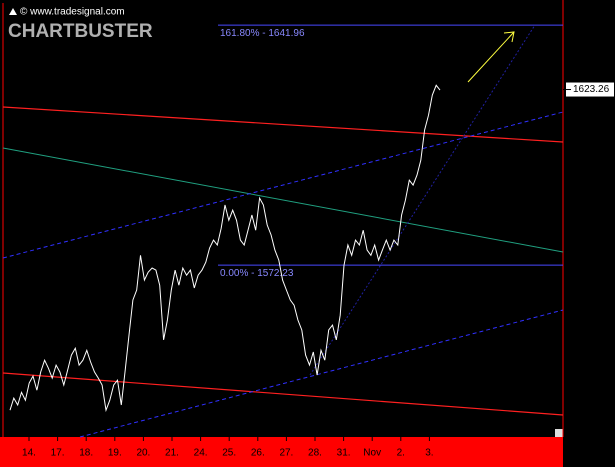 The image size is (615, 467). I want to click on last-value-box, so click(590, 89).